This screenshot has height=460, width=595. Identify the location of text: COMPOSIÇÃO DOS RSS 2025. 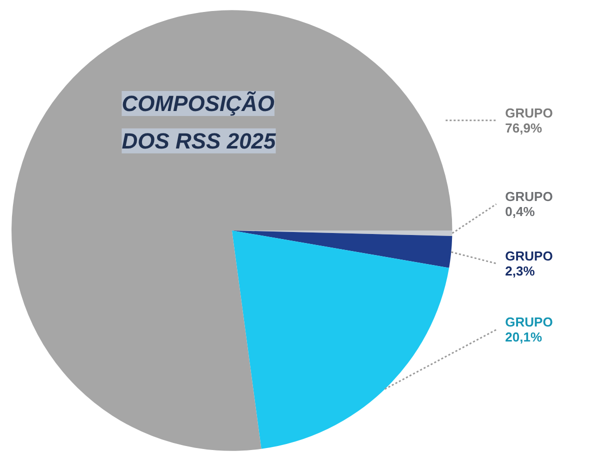
(199, 122).